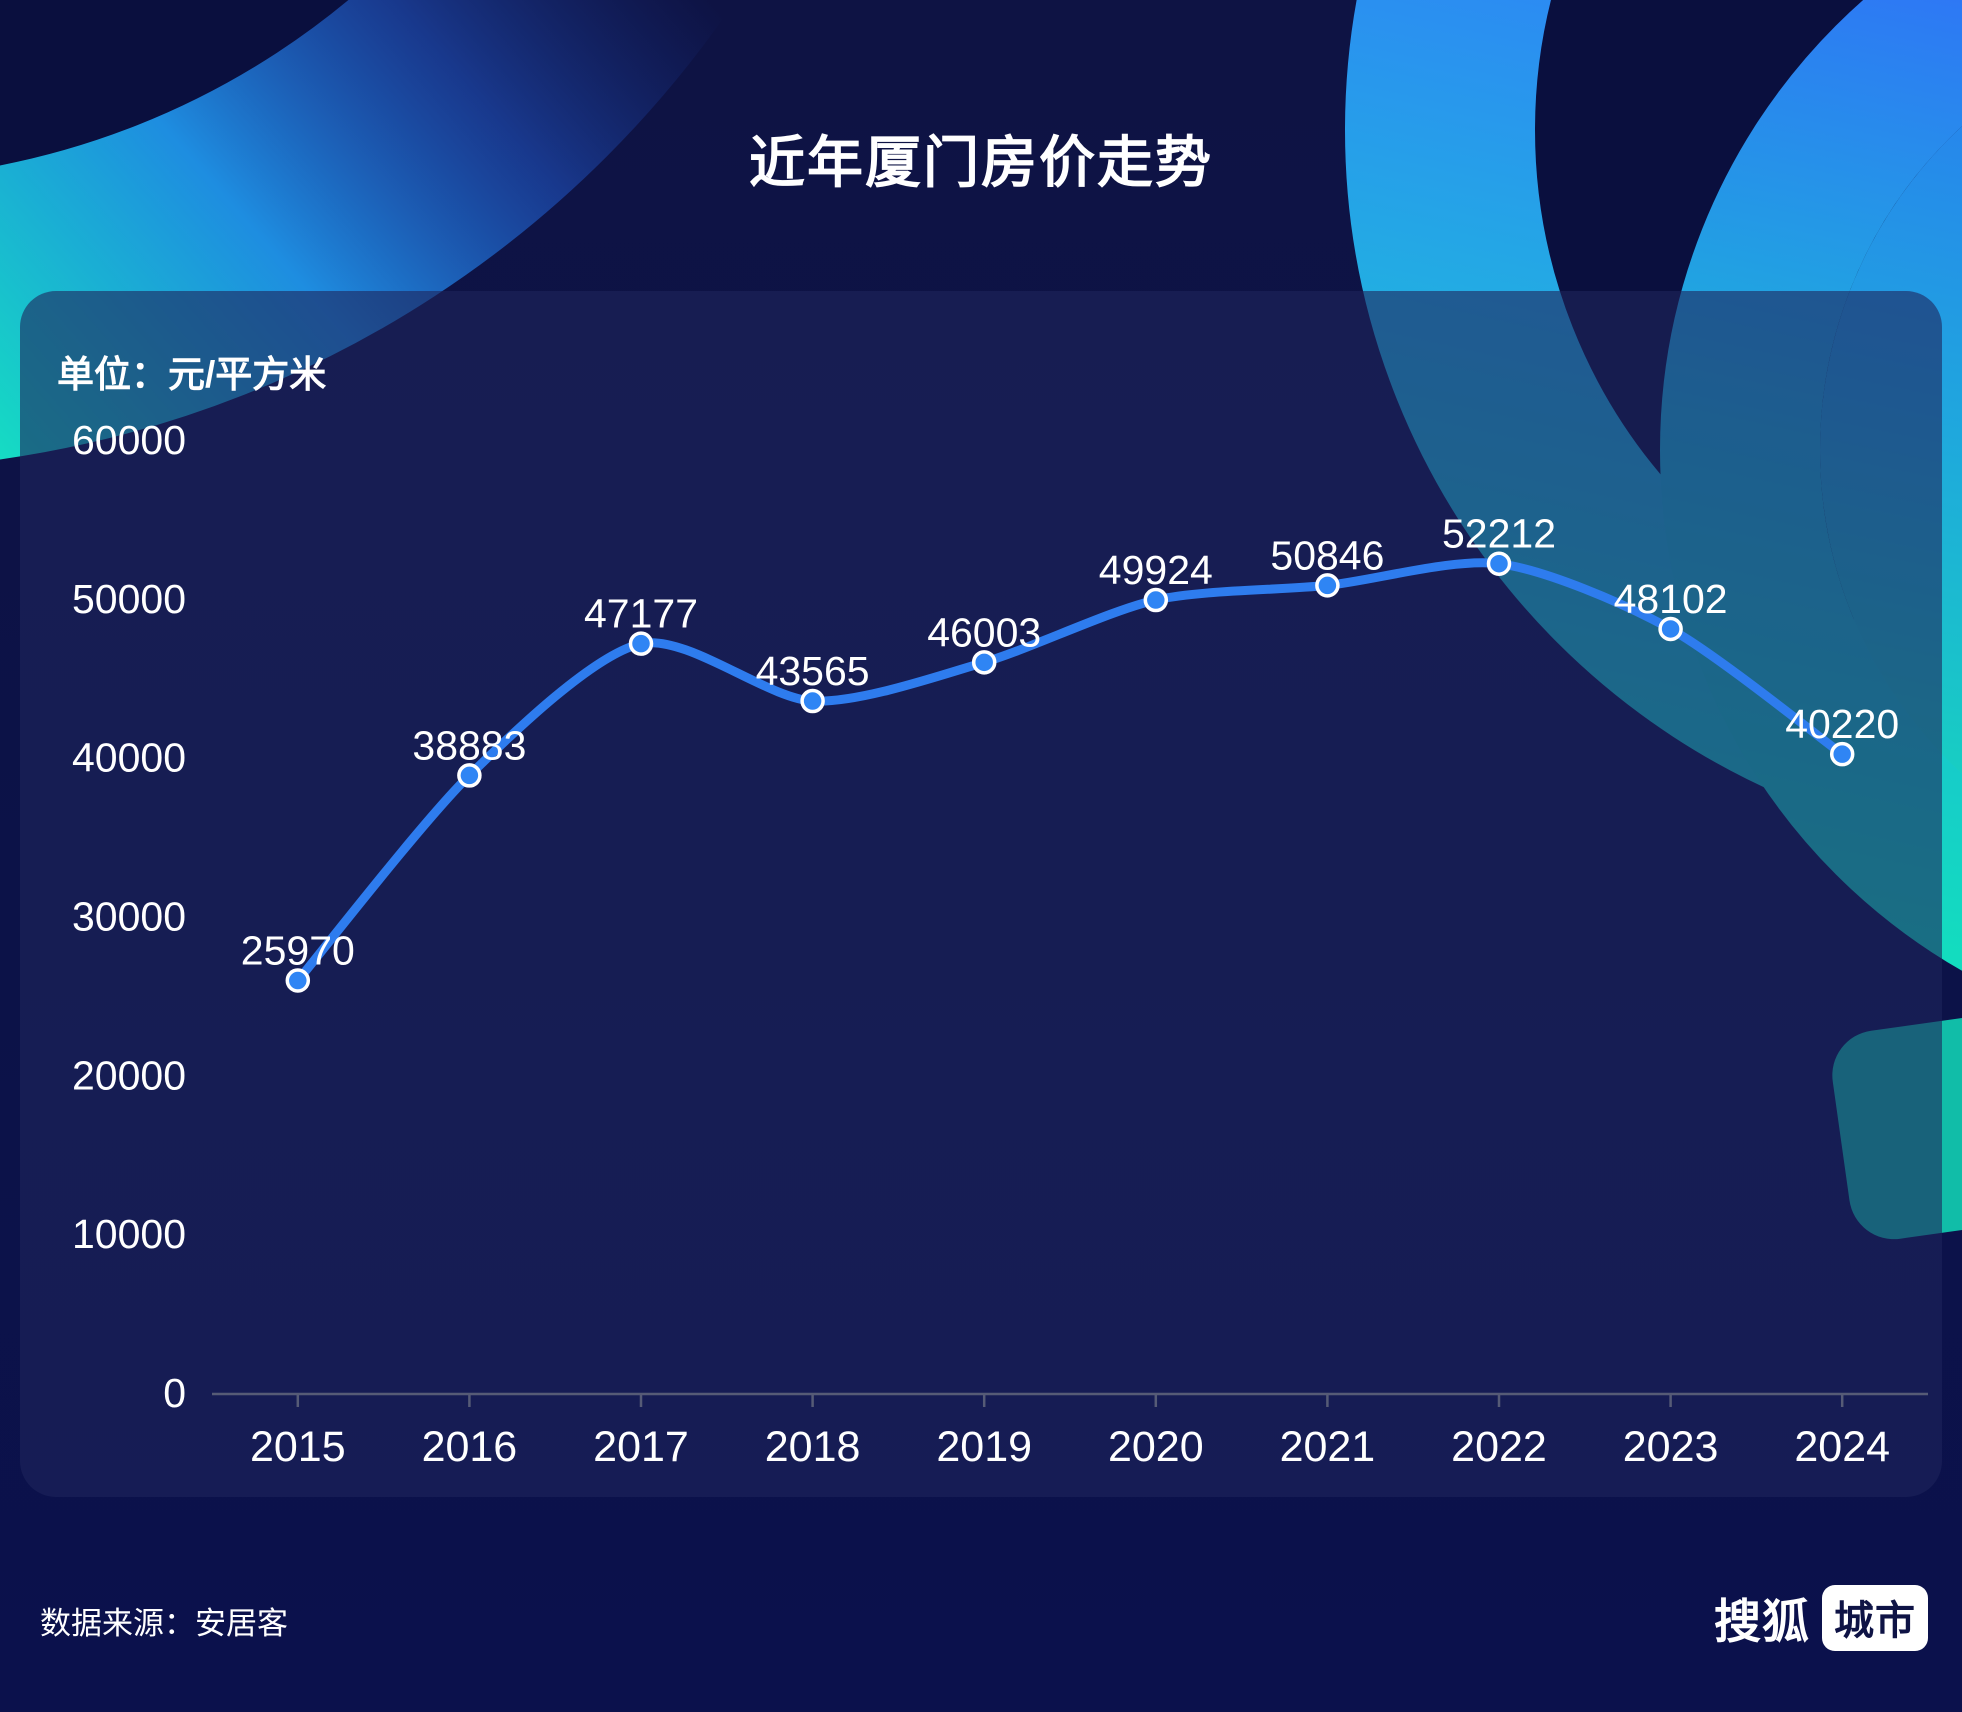  Describe the element at coordinates (298, 980) in the screenshot. I see `data-point-2015` at that location.